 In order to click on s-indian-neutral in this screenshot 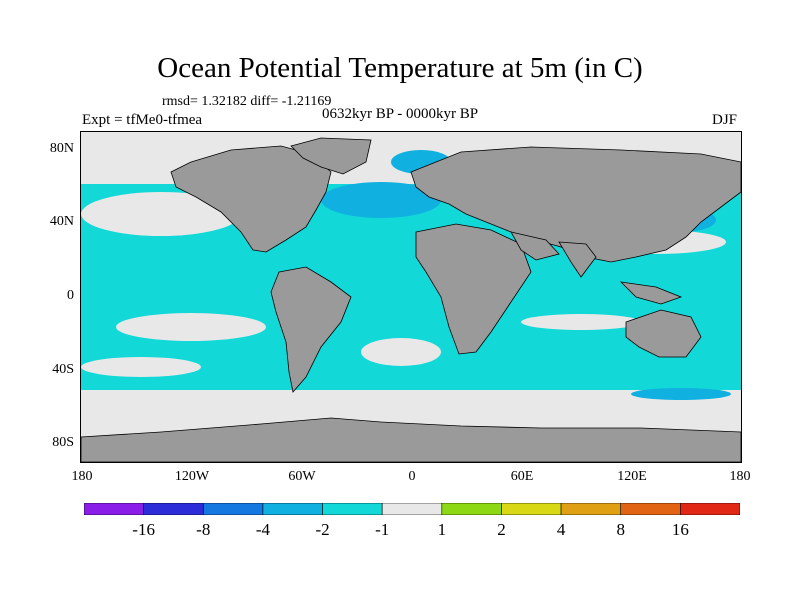, I will do `click(581, 322)`.